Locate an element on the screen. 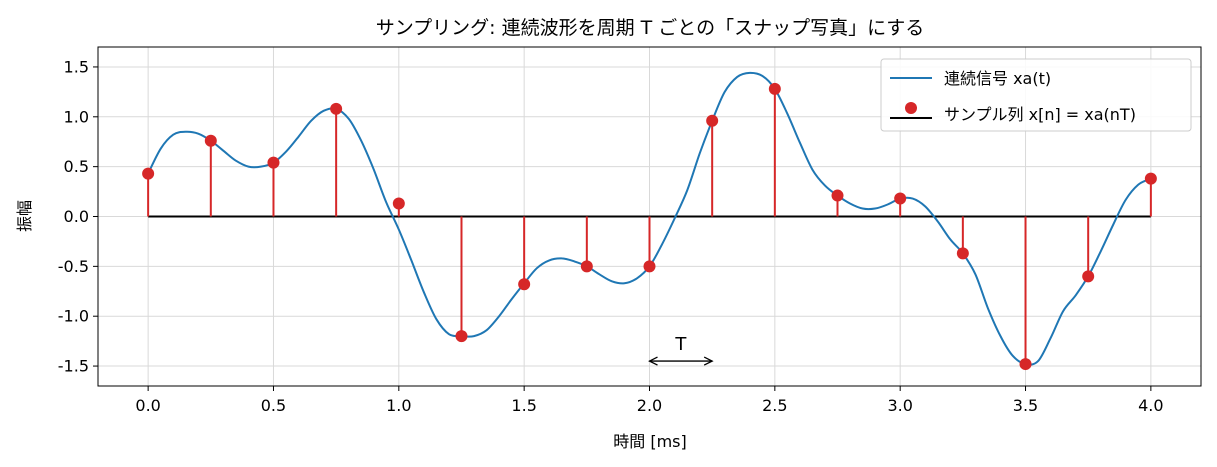  y-tick-label: -1.0 is located at coordinates (73, 316).